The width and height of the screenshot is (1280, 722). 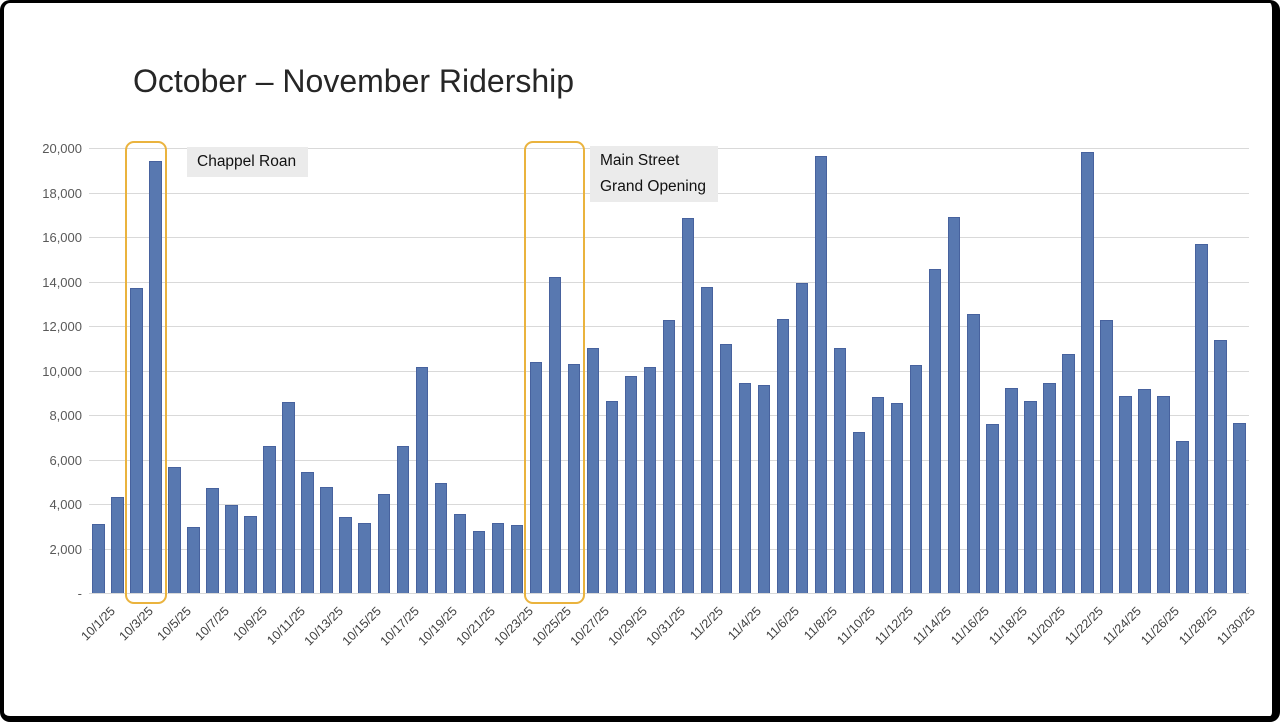 I want to click on y-axis-tick-label: 16,000, so click(x=62, y=237).